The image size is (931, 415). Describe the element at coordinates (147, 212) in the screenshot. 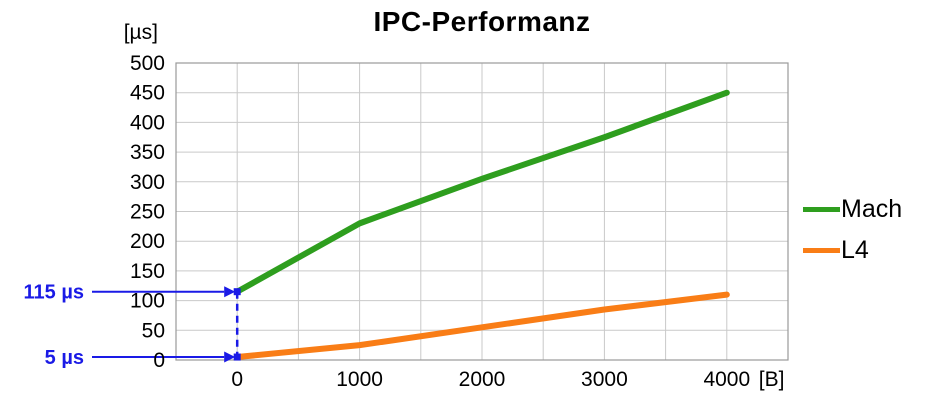

I see `y-tick-label: 250` at that location.